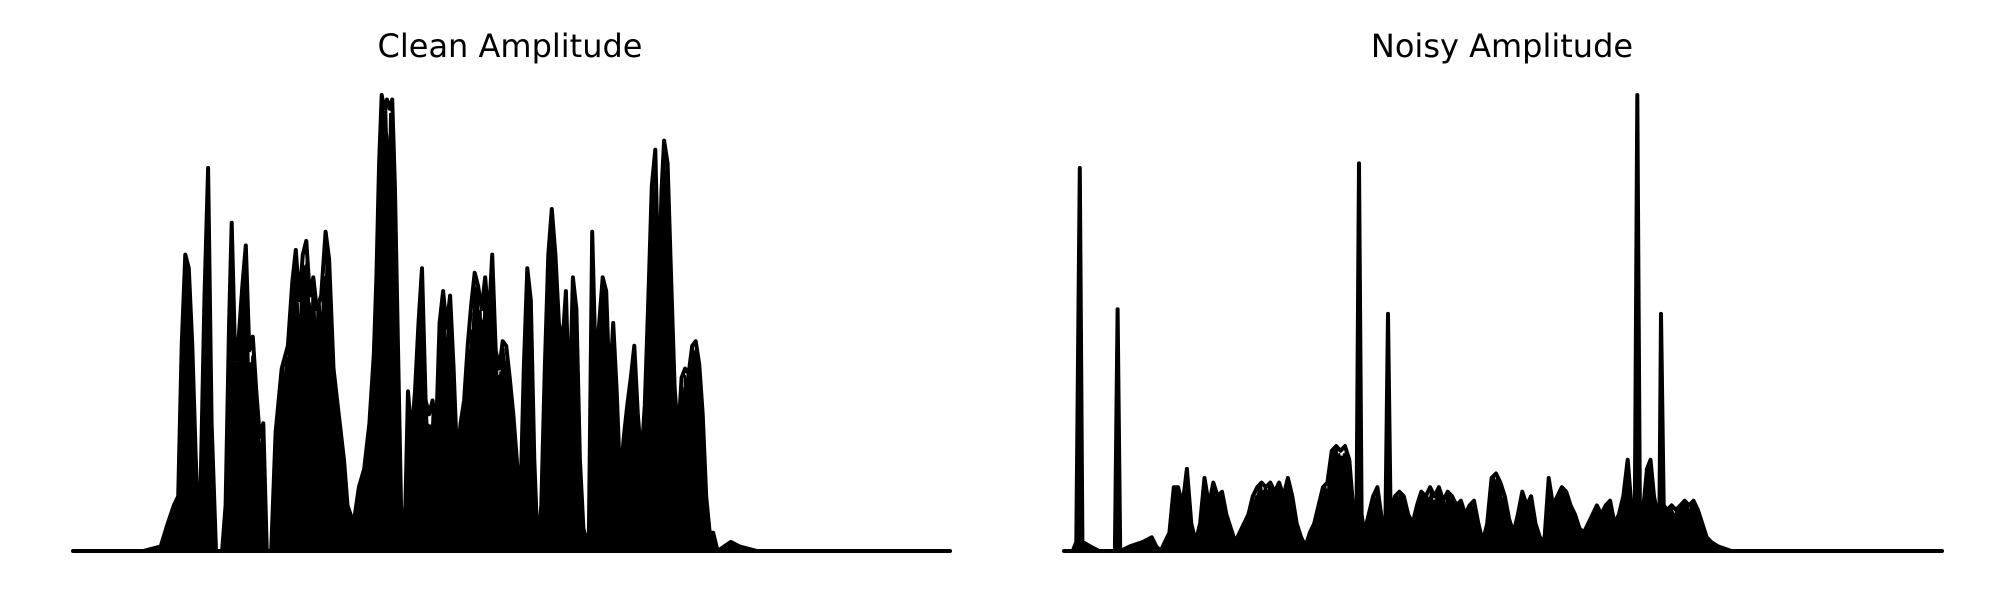 Image resolution: width=2000 pixels, height=600 pixels. Describe the element at coordinates (510, 46) in the screenshot. I see `clean-amplitude-title: Clean Amplitude` at that location.